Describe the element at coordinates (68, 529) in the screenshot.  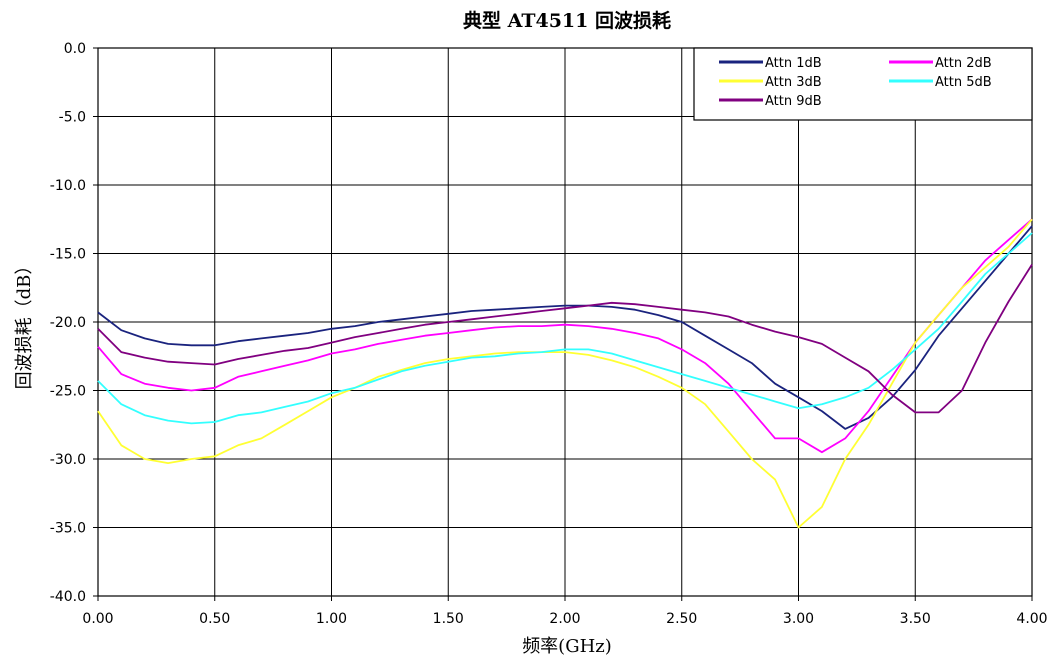
I see `y-tick-label: -35.0` at that location.